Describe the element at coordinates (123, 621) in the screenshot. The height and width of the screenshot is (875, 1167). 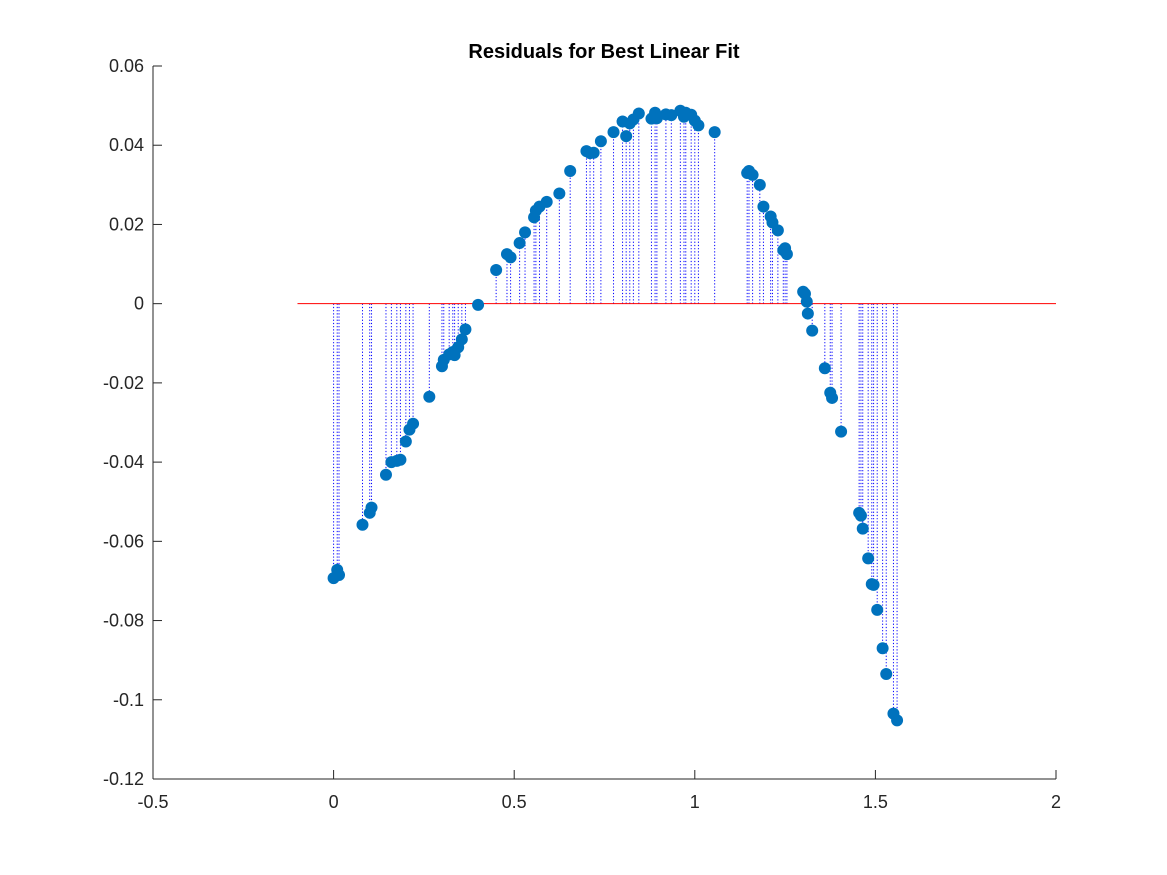
I see `y-tick-label-2: -0.08` at that location.